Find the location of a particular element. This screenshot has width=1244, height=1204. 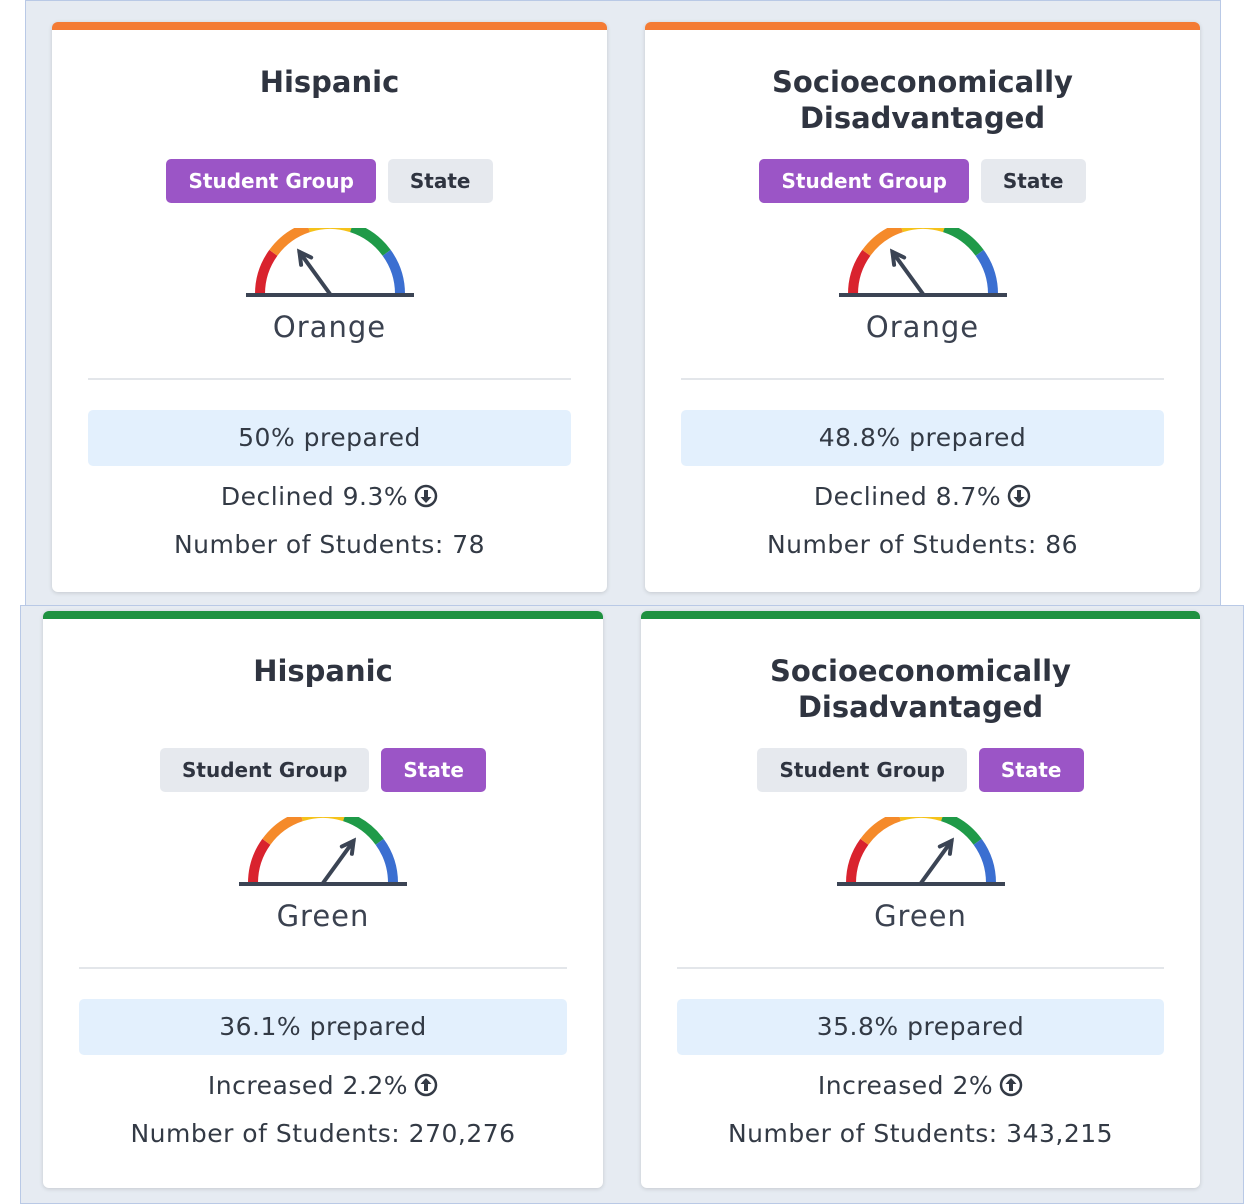

change: Increased 2% is located at coordinates (920, 1085).